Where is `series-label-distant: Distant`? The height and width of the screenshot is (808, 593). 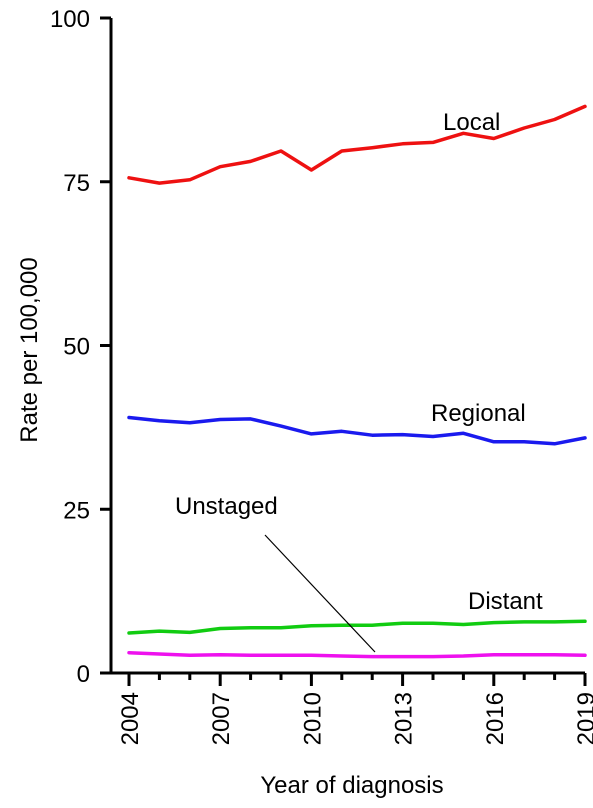 series-label-distant: Distant is located at coordinates (505, 601).